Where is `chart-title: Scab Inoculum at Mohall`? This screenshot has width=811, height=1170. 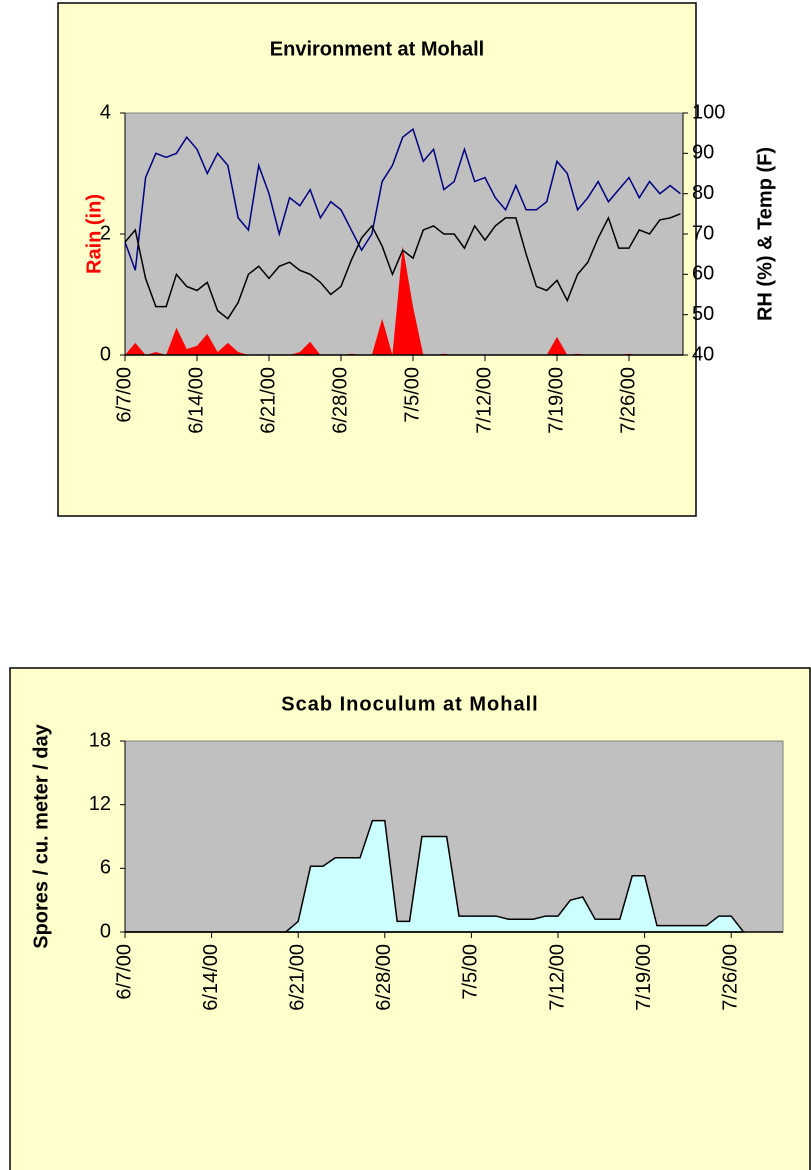 chart-title: Scab Inoculum at Mohall is located at coordinates (409, 704).